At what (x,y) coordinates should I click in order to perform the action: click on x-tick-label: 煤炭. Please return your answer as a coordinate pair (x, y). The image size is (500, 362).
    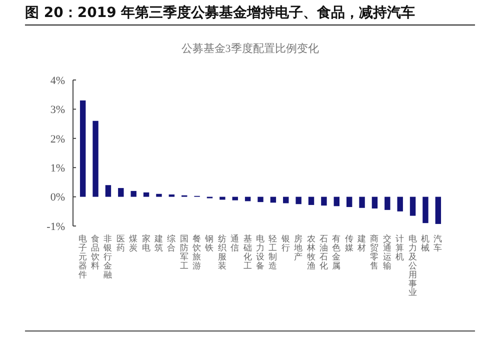
    Looking at the image, I should click on (133, 244).